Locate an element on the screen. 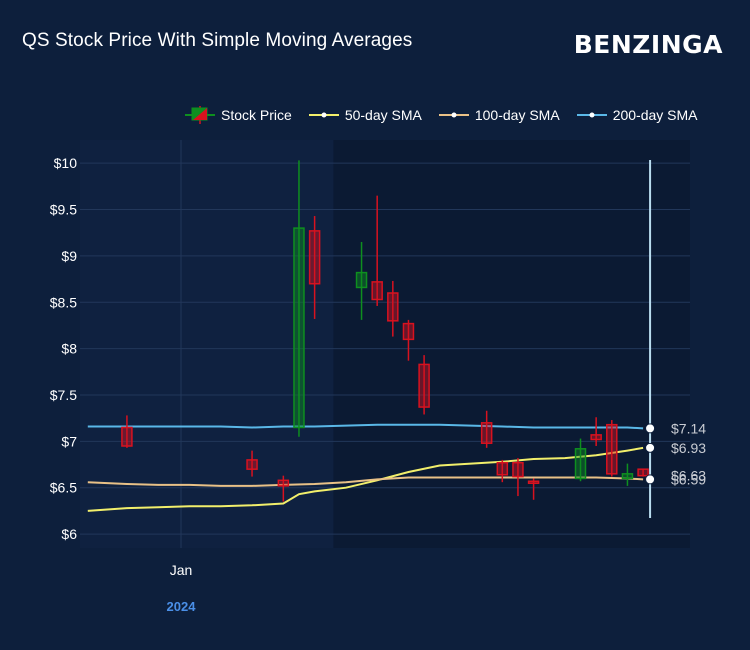 This screenshot has height=650, width=750. legend-label-sma200: 200-day SMA is located at coordinates (655, 115).